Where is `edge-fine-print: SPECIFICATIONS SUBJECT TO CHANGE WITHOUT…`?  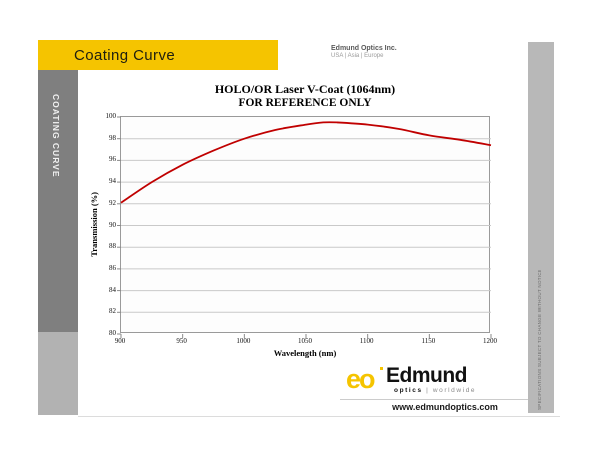
edge-fine-print: SPECIFICATIONS SUBJECT TO CHANGE WITHOUT… is located at coordinates (539, 340).